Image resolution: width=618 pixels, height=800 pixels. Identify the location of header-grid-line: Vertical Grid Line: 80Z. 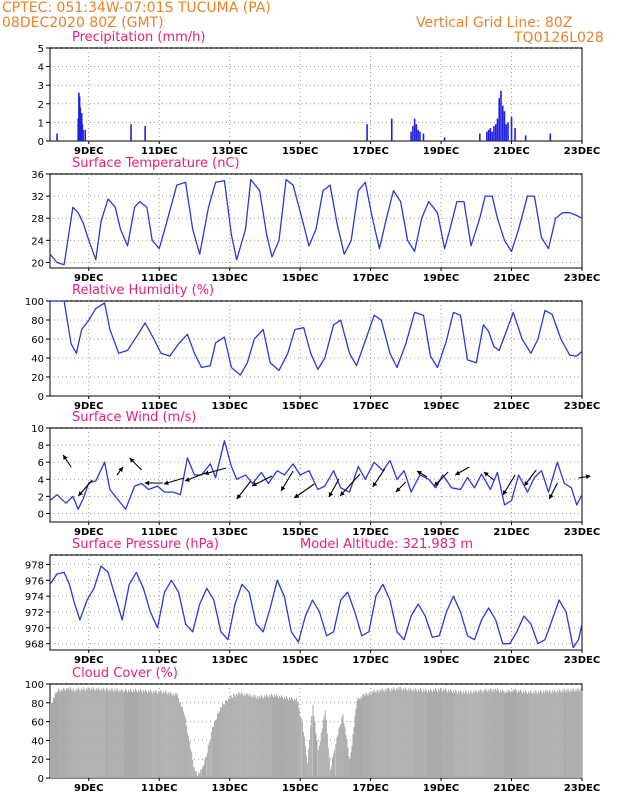
(494, 23).